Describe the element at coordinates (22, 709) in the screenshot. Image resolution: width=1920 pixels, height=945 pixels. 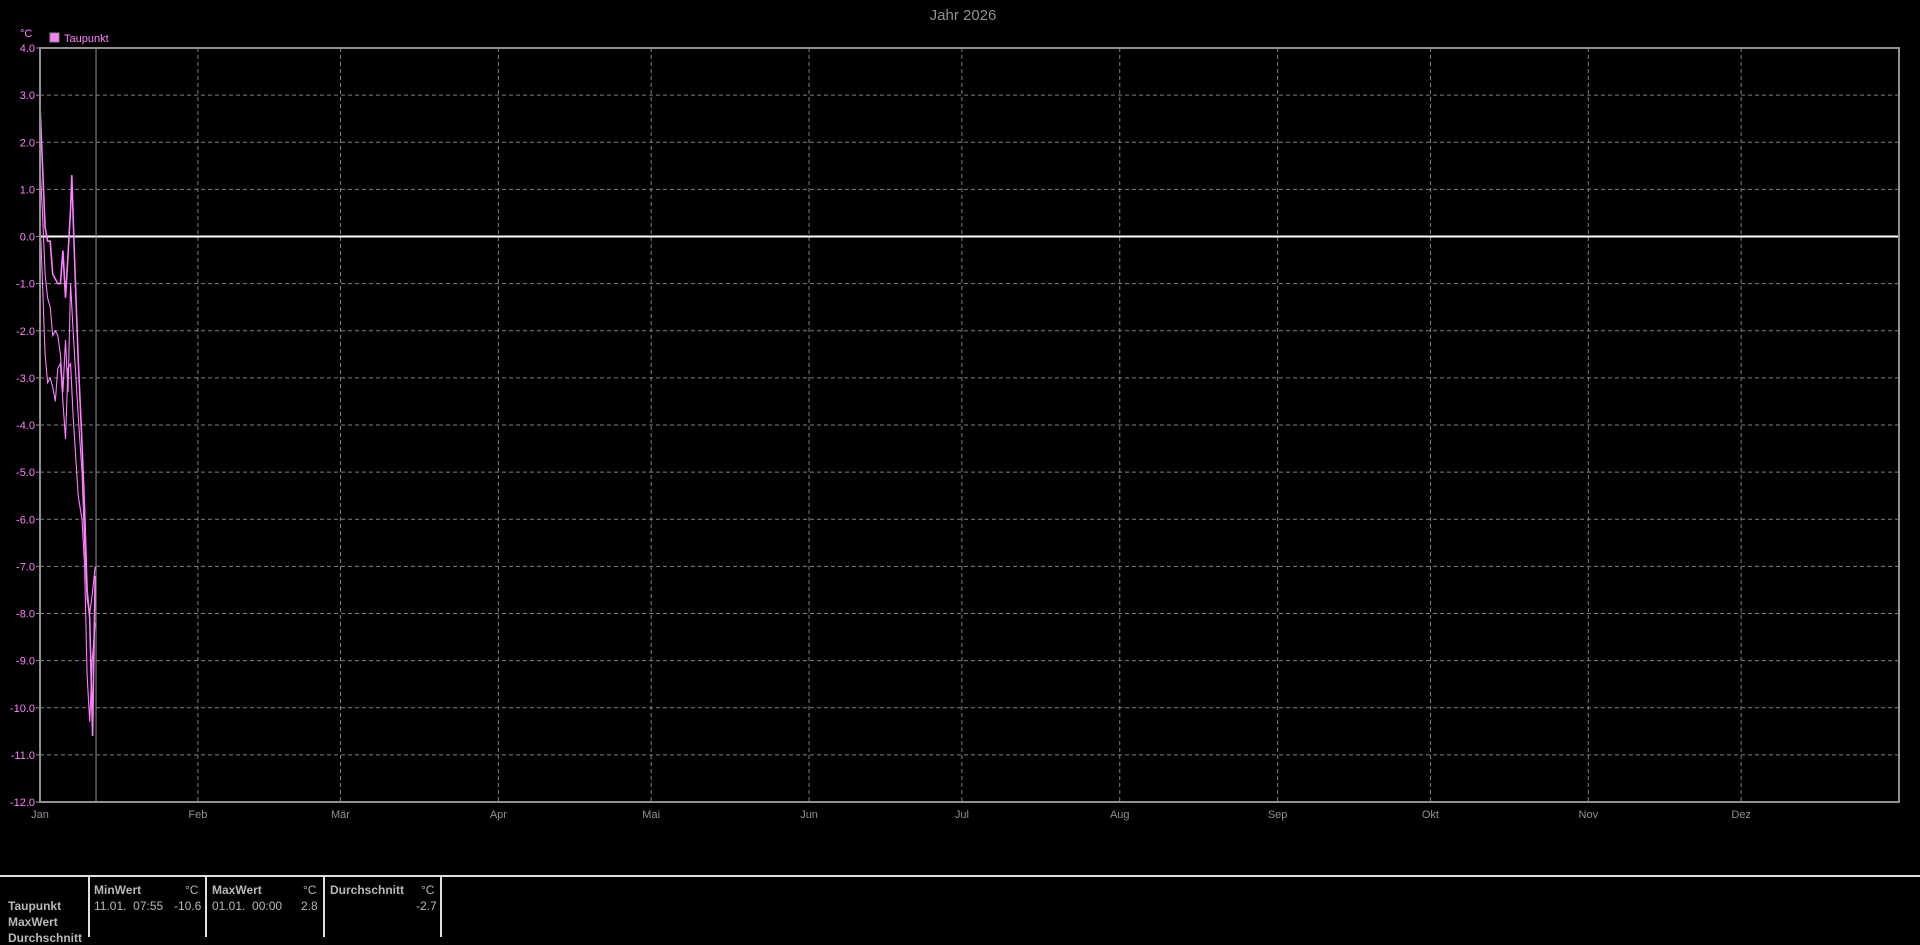
I see `y-tick-label: -10.0` at that location.